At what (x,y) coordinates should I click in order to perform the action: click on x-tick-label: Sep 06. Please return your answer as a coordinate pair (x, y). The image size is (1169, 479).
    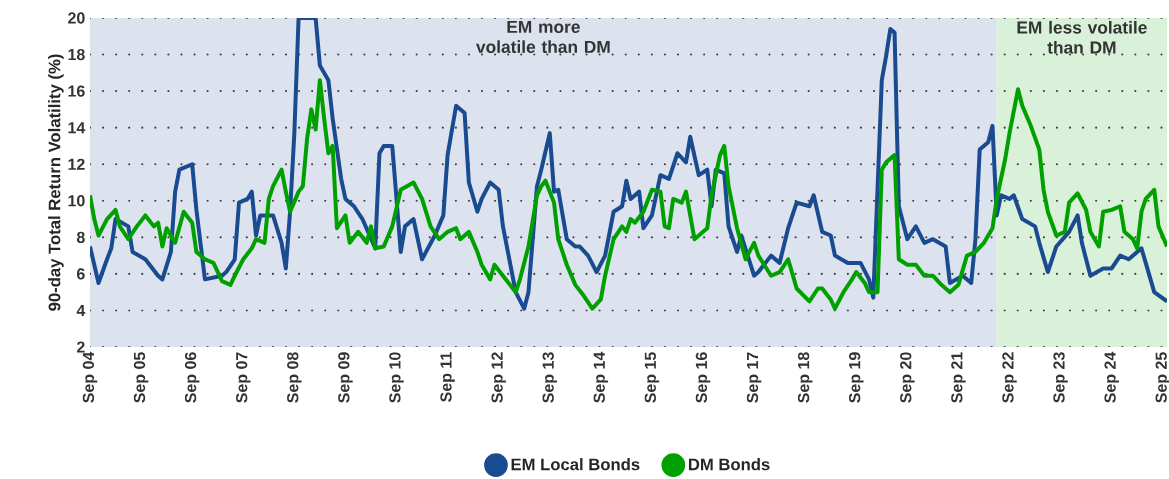
    Looking at the image, I should click on (192, 377).